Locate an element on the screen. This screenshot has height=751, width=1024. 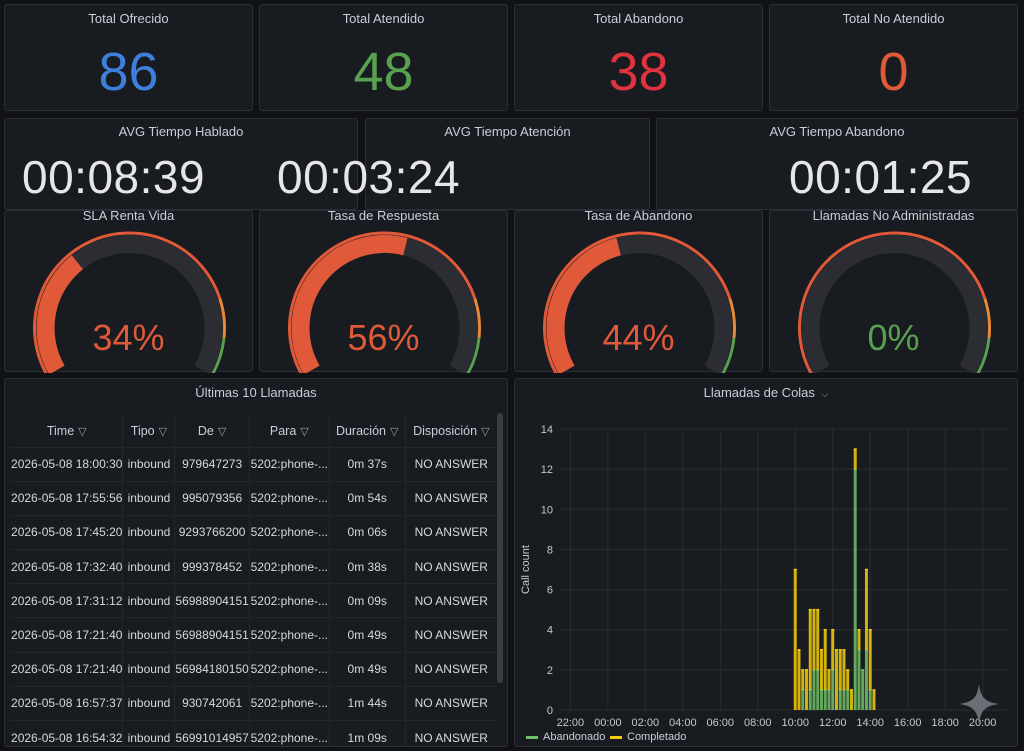
table-cell: 979647273 is located at coordinates (212, 464).